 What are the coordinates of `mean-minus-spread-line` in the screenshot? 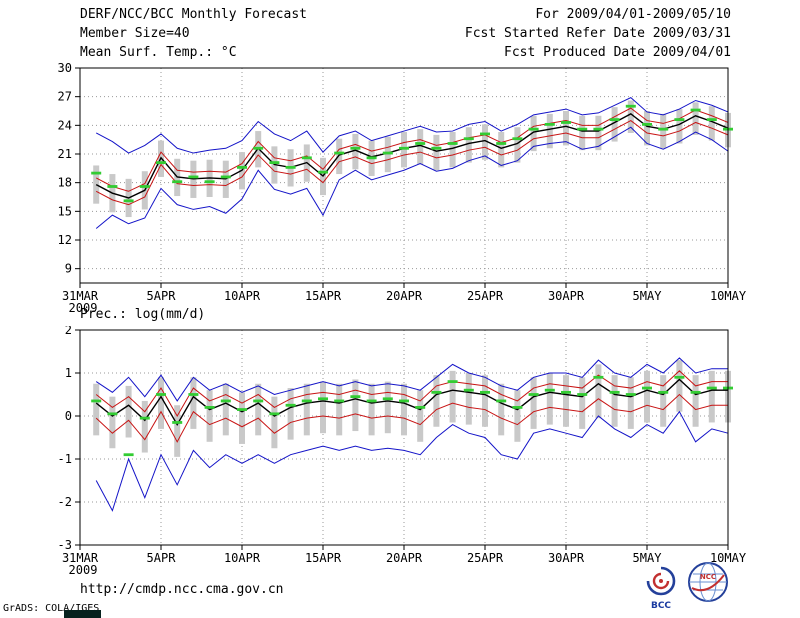 It's located at (411, 418).